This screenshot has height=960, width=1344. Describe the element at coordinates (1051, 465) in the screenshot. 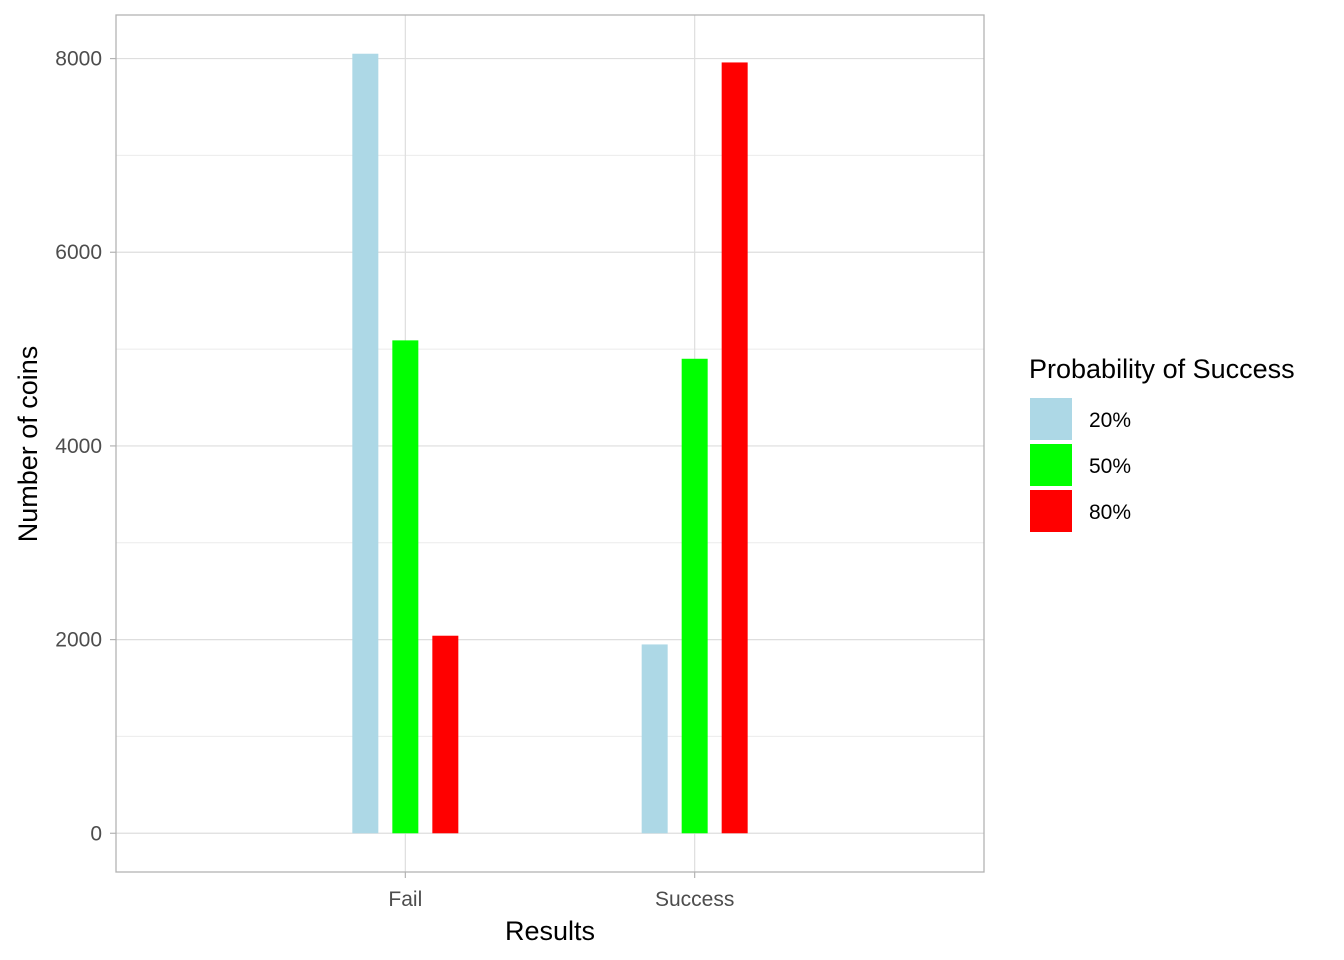

I see `legend-key-50pct` at that location.